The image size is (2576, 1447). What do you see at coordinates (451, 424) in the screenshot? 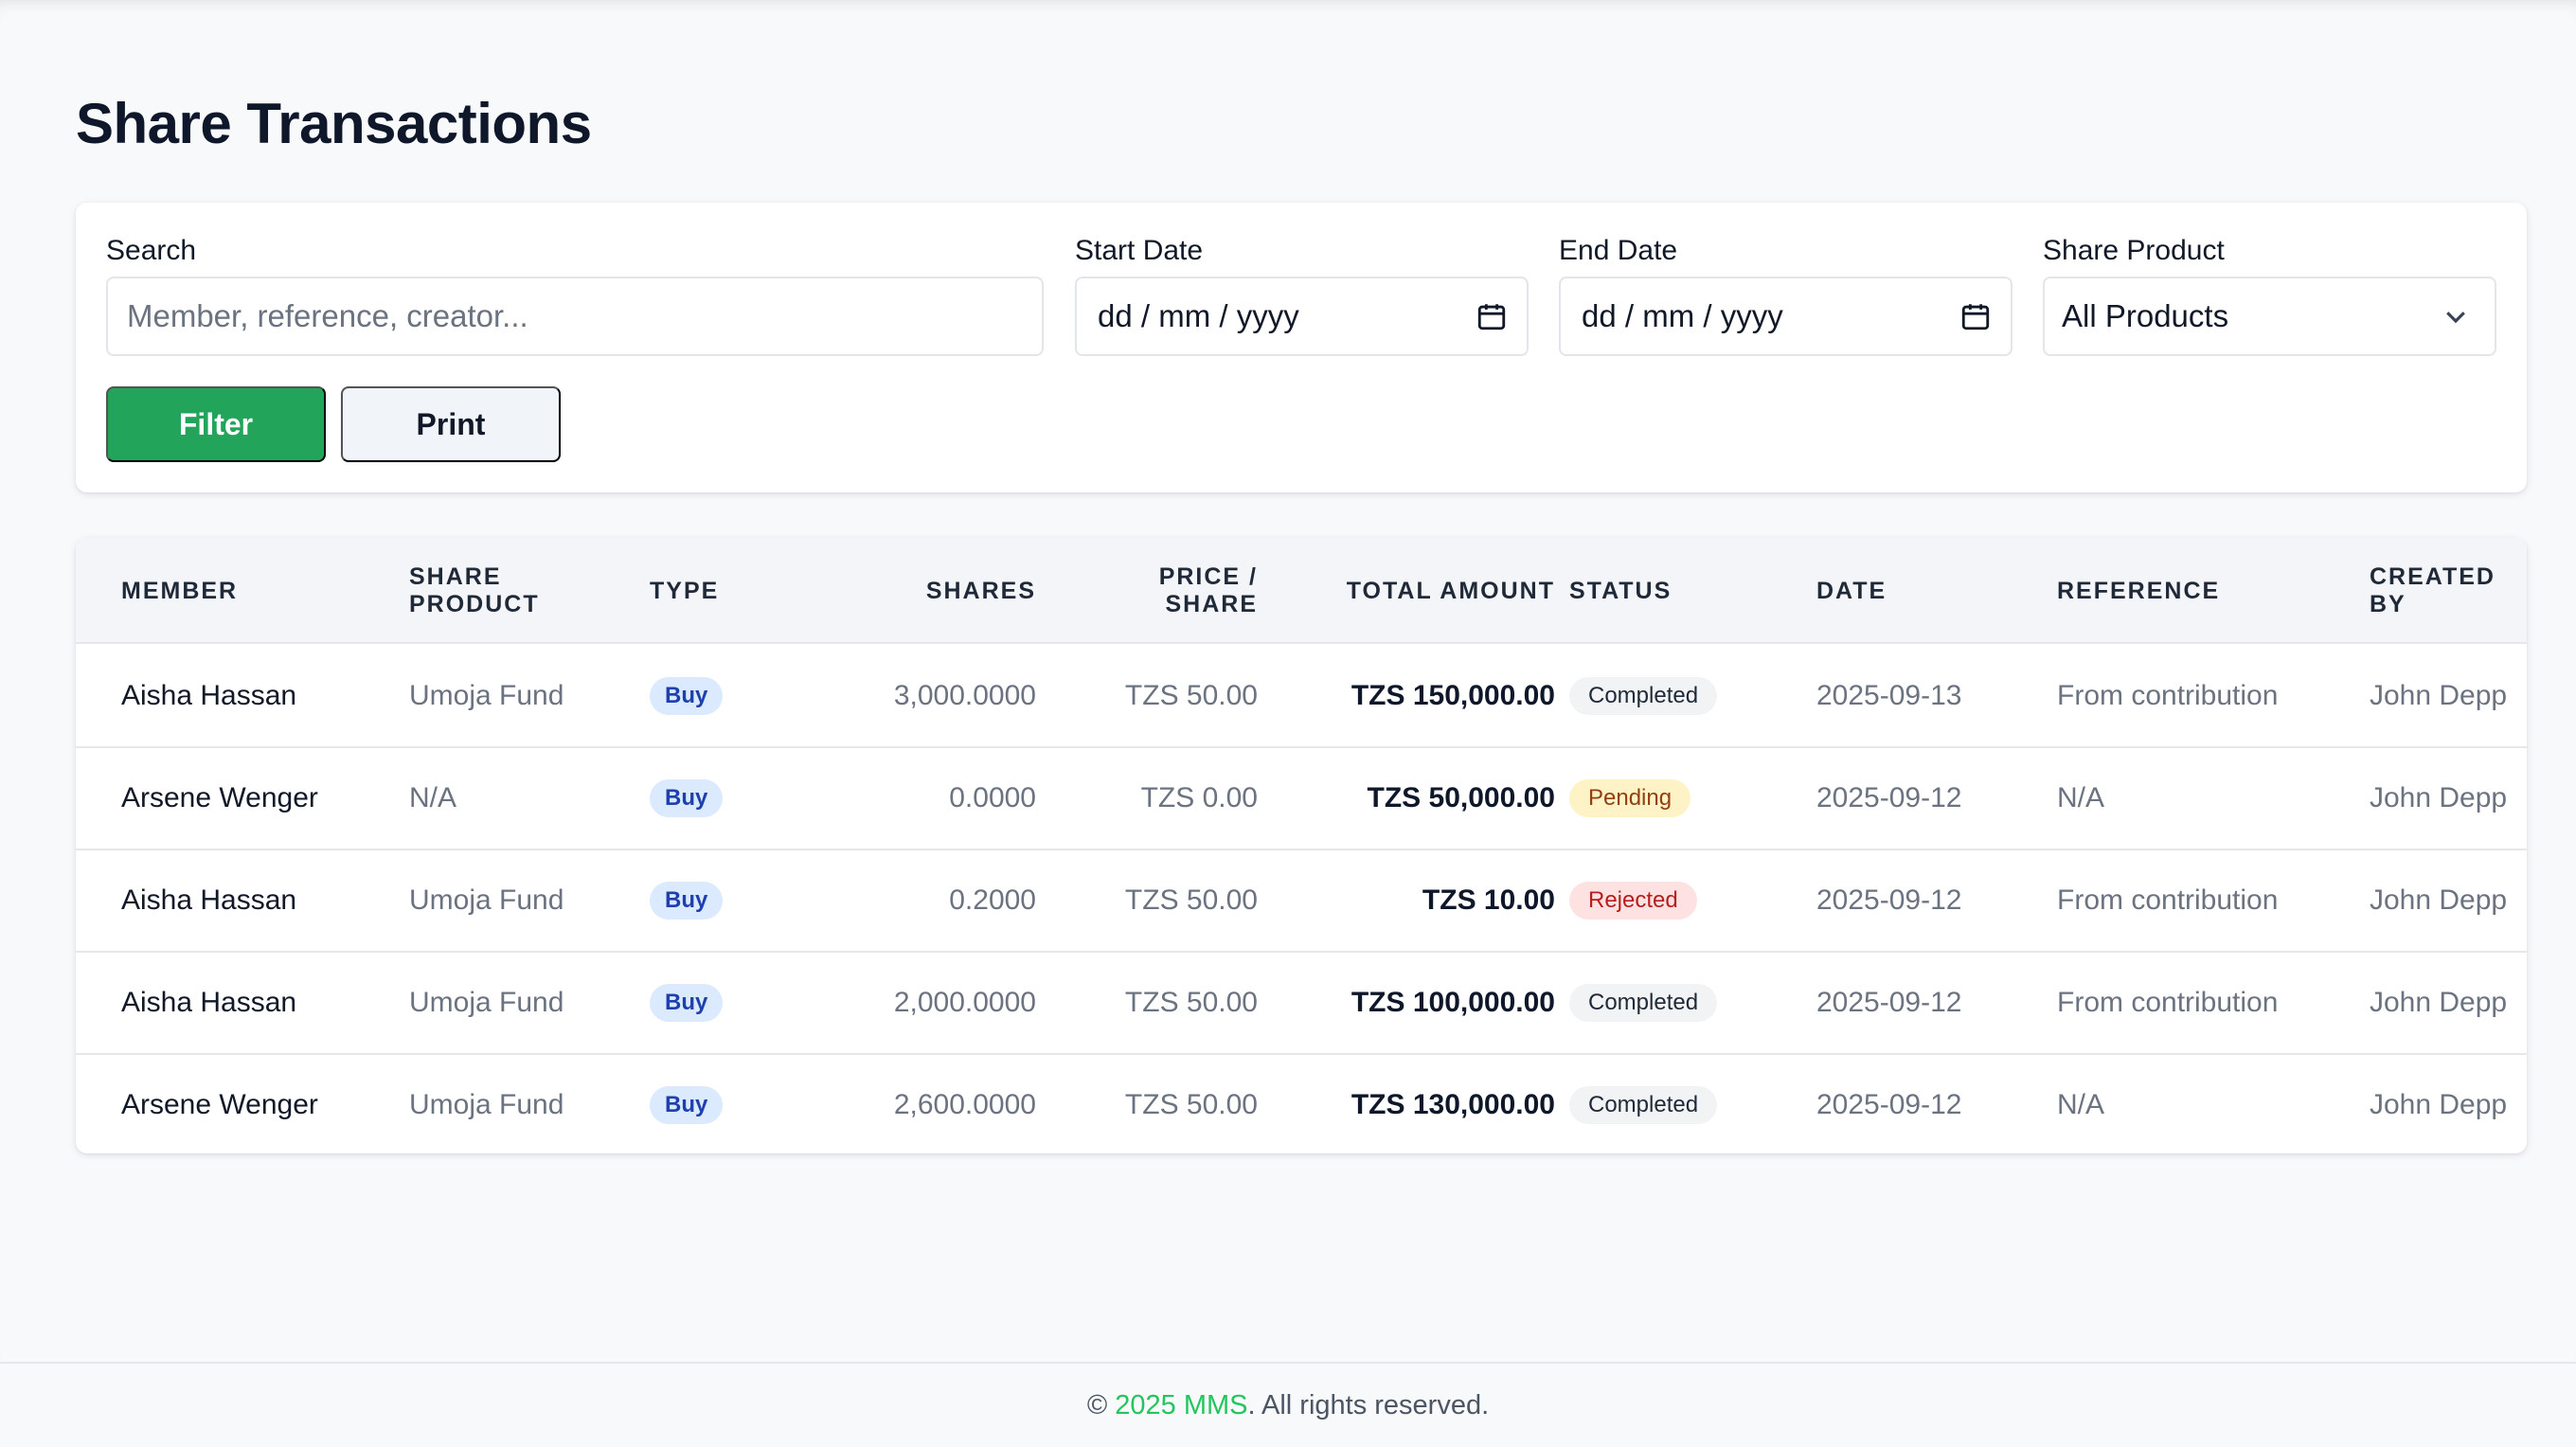
I see `print-button: Print` at bounding box center [451, 424].